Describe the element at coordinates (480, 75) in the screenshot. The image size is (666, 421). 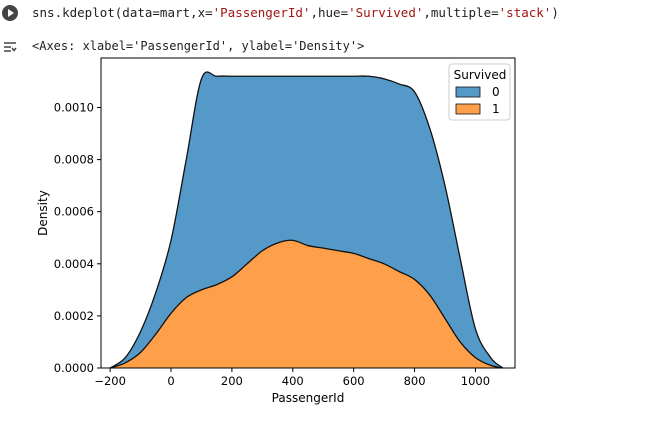
I see `legend-title: Survived` at that location.